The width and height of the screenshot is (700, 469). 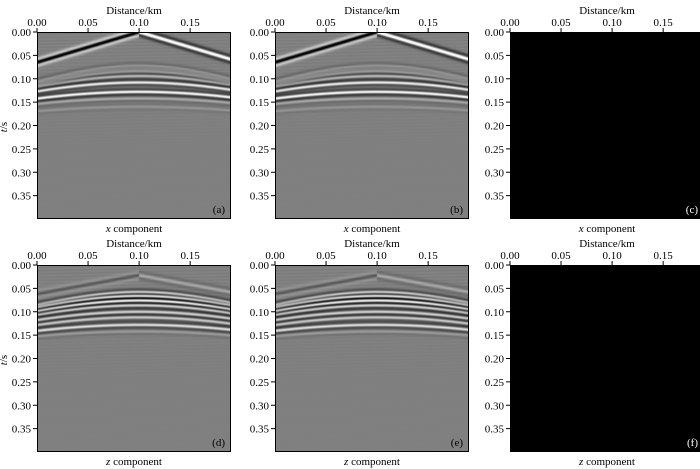 I want to click on y-axis-variable: t, so click(x=5, y=130).